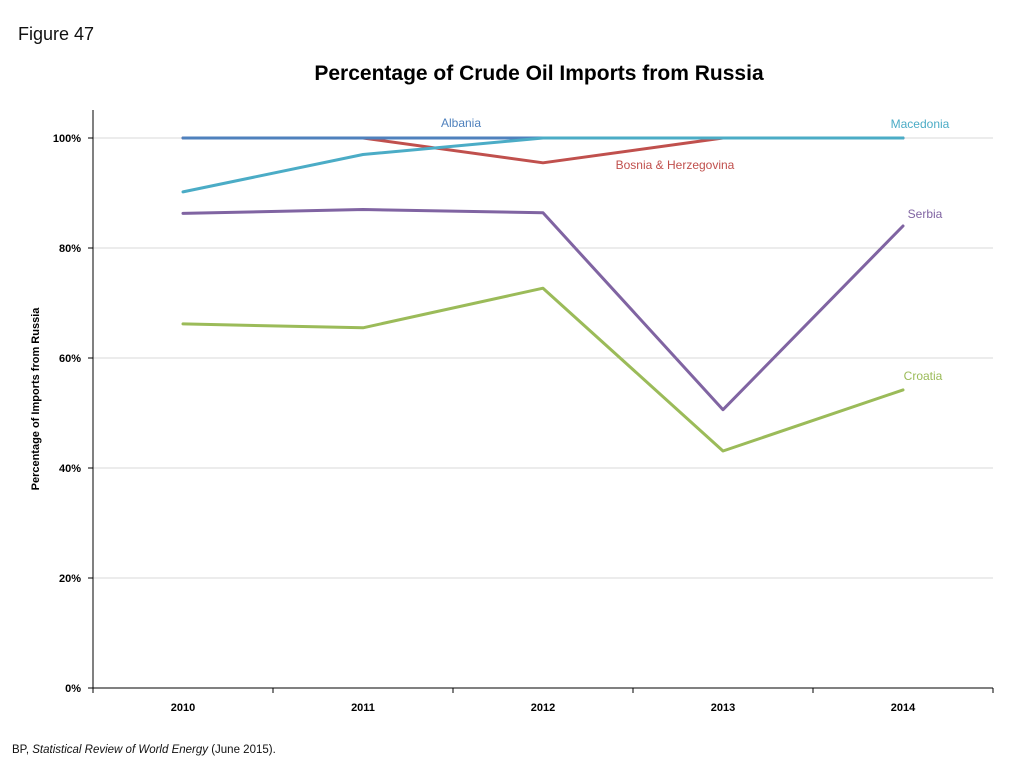 The image size is (1024, 768). Describe the element at coordinates (923, 376) in the screenshot. I see `series-label-croatia: Croatia` at that location.